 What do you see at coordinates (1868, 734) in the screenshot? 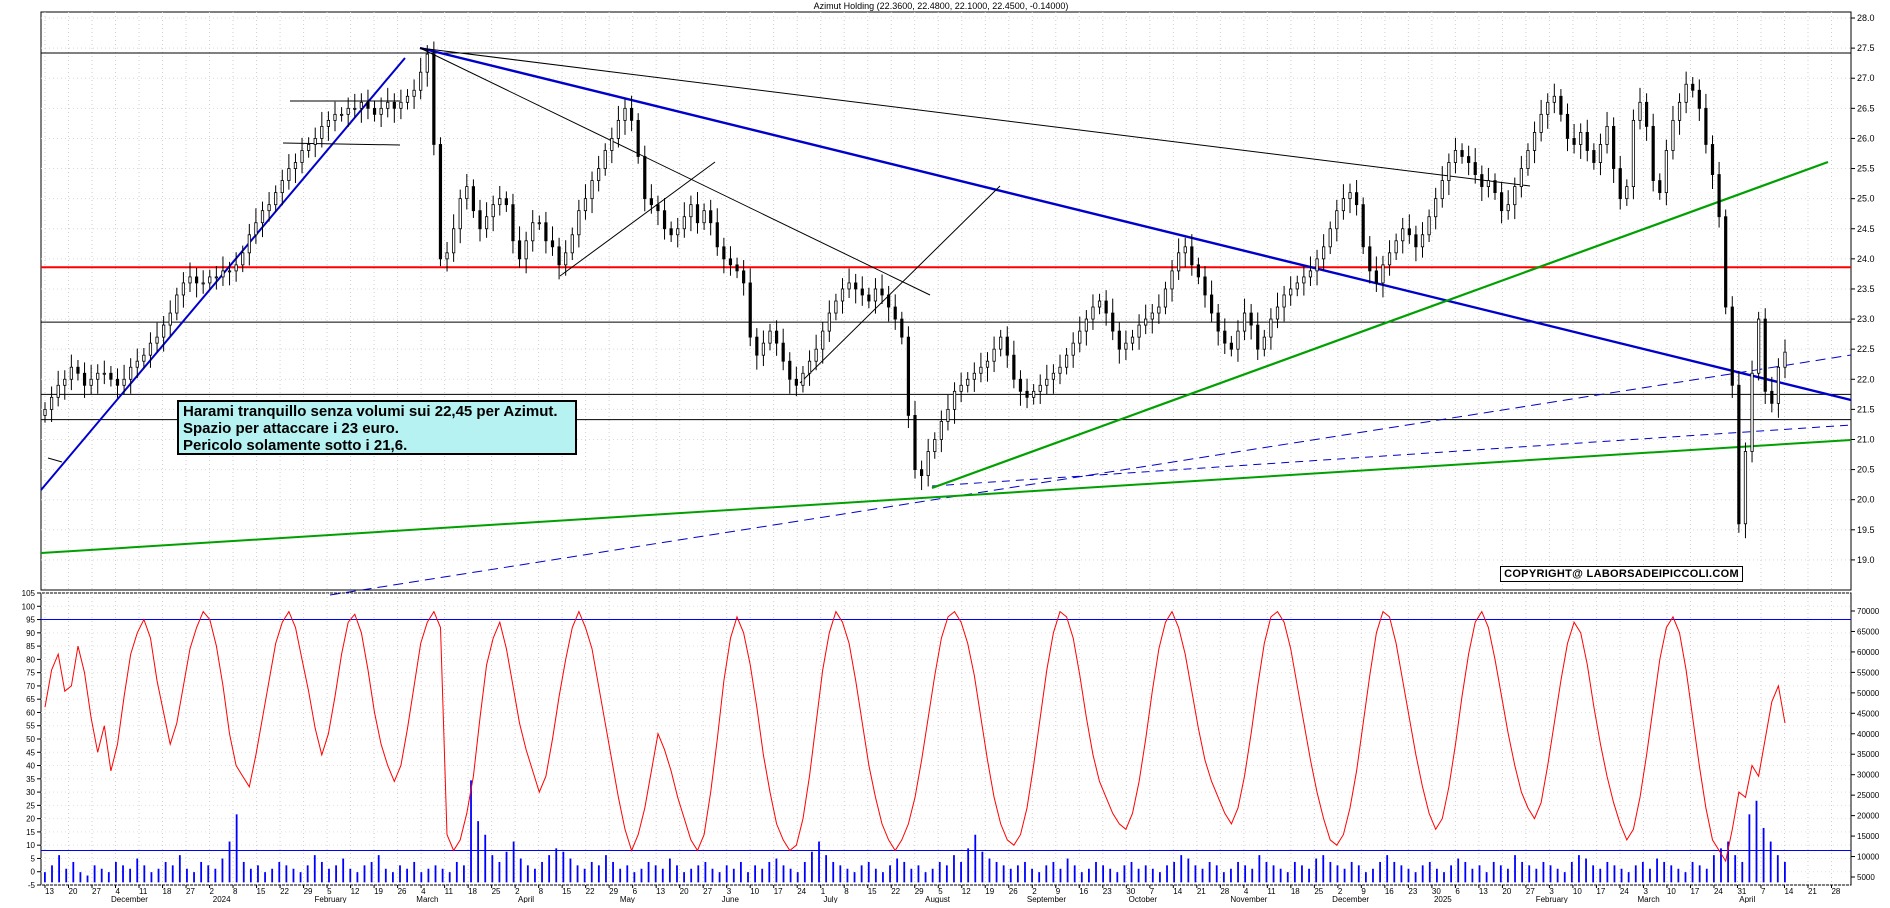
I see `volume-right-tick-label: 40000` at bounding box center [1868, 734].